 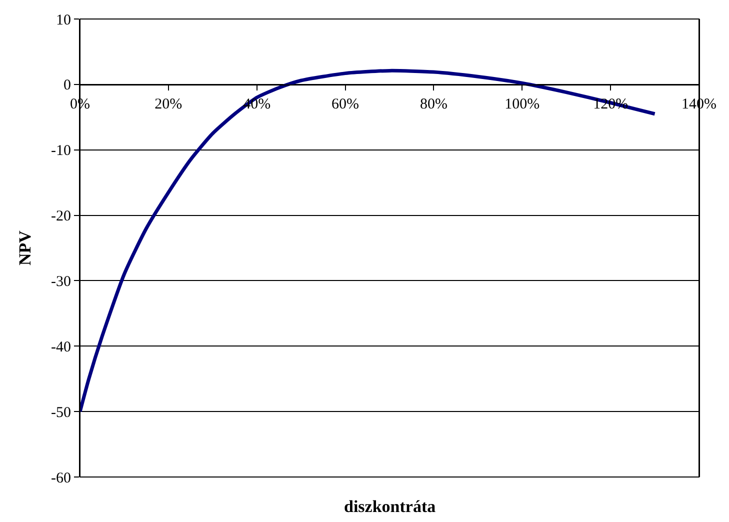 I want to click on y-tick-label: 0, so click(x=67, y=86).